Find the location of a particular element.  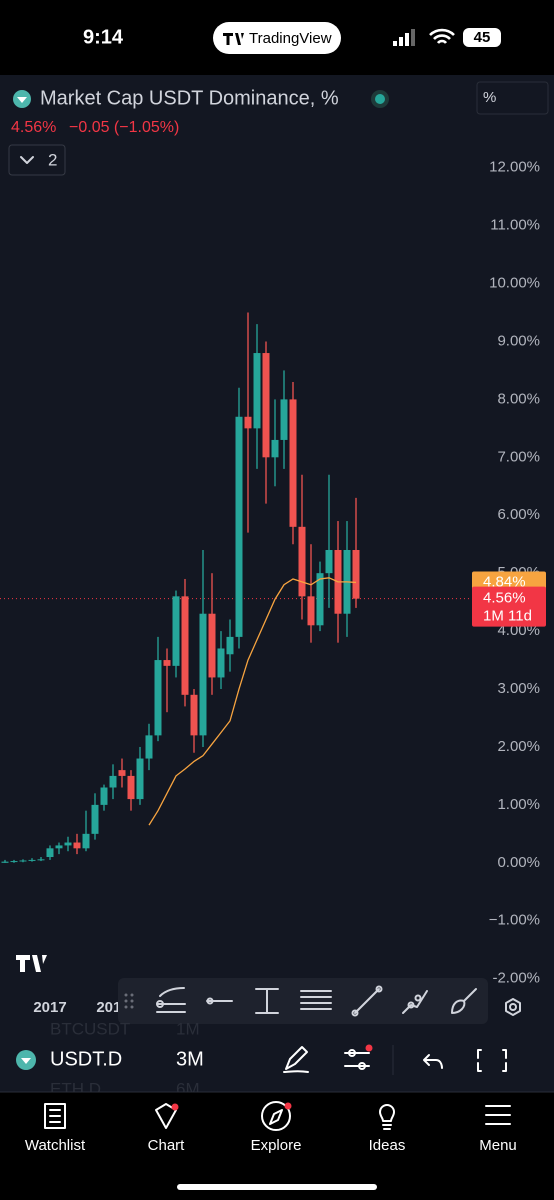

moving-average is located at coordinates (252, 701).